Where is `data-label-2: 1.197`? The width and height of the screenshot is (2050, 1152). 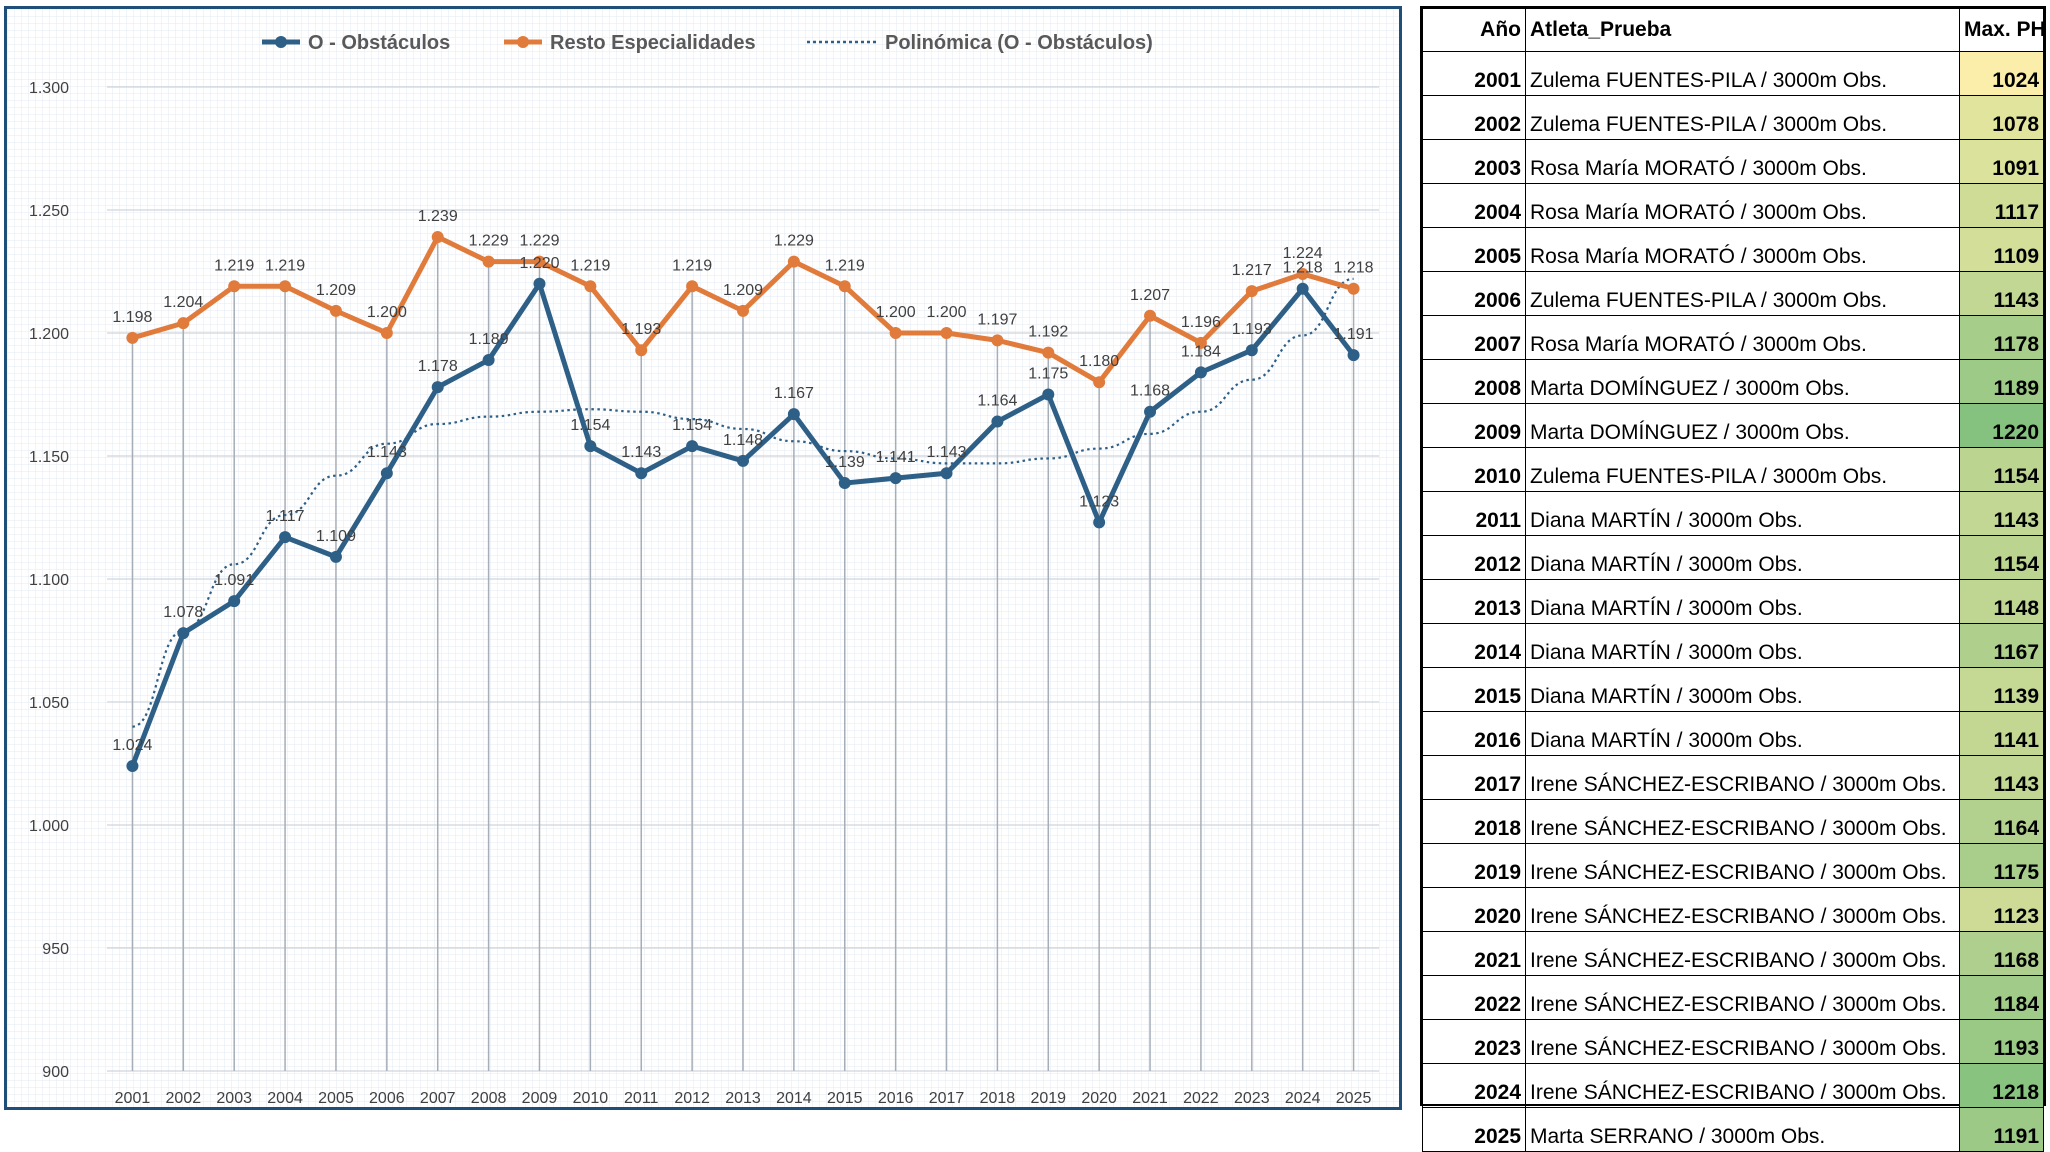 data-label-2: 1.197 is located at coordinates (997, 319).